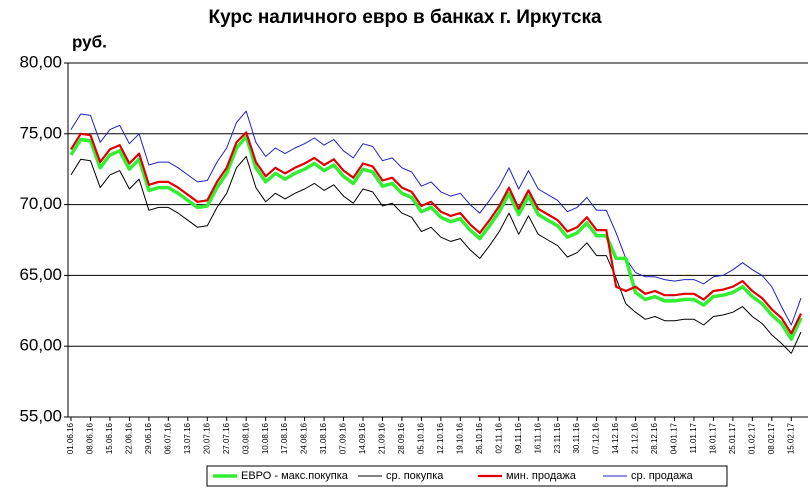 The image size is (810, 491). What do you see at coordinates (40, 274) in the screenshot?
I see `y-tick-label: 65,00` at bounding box center [40, 274].